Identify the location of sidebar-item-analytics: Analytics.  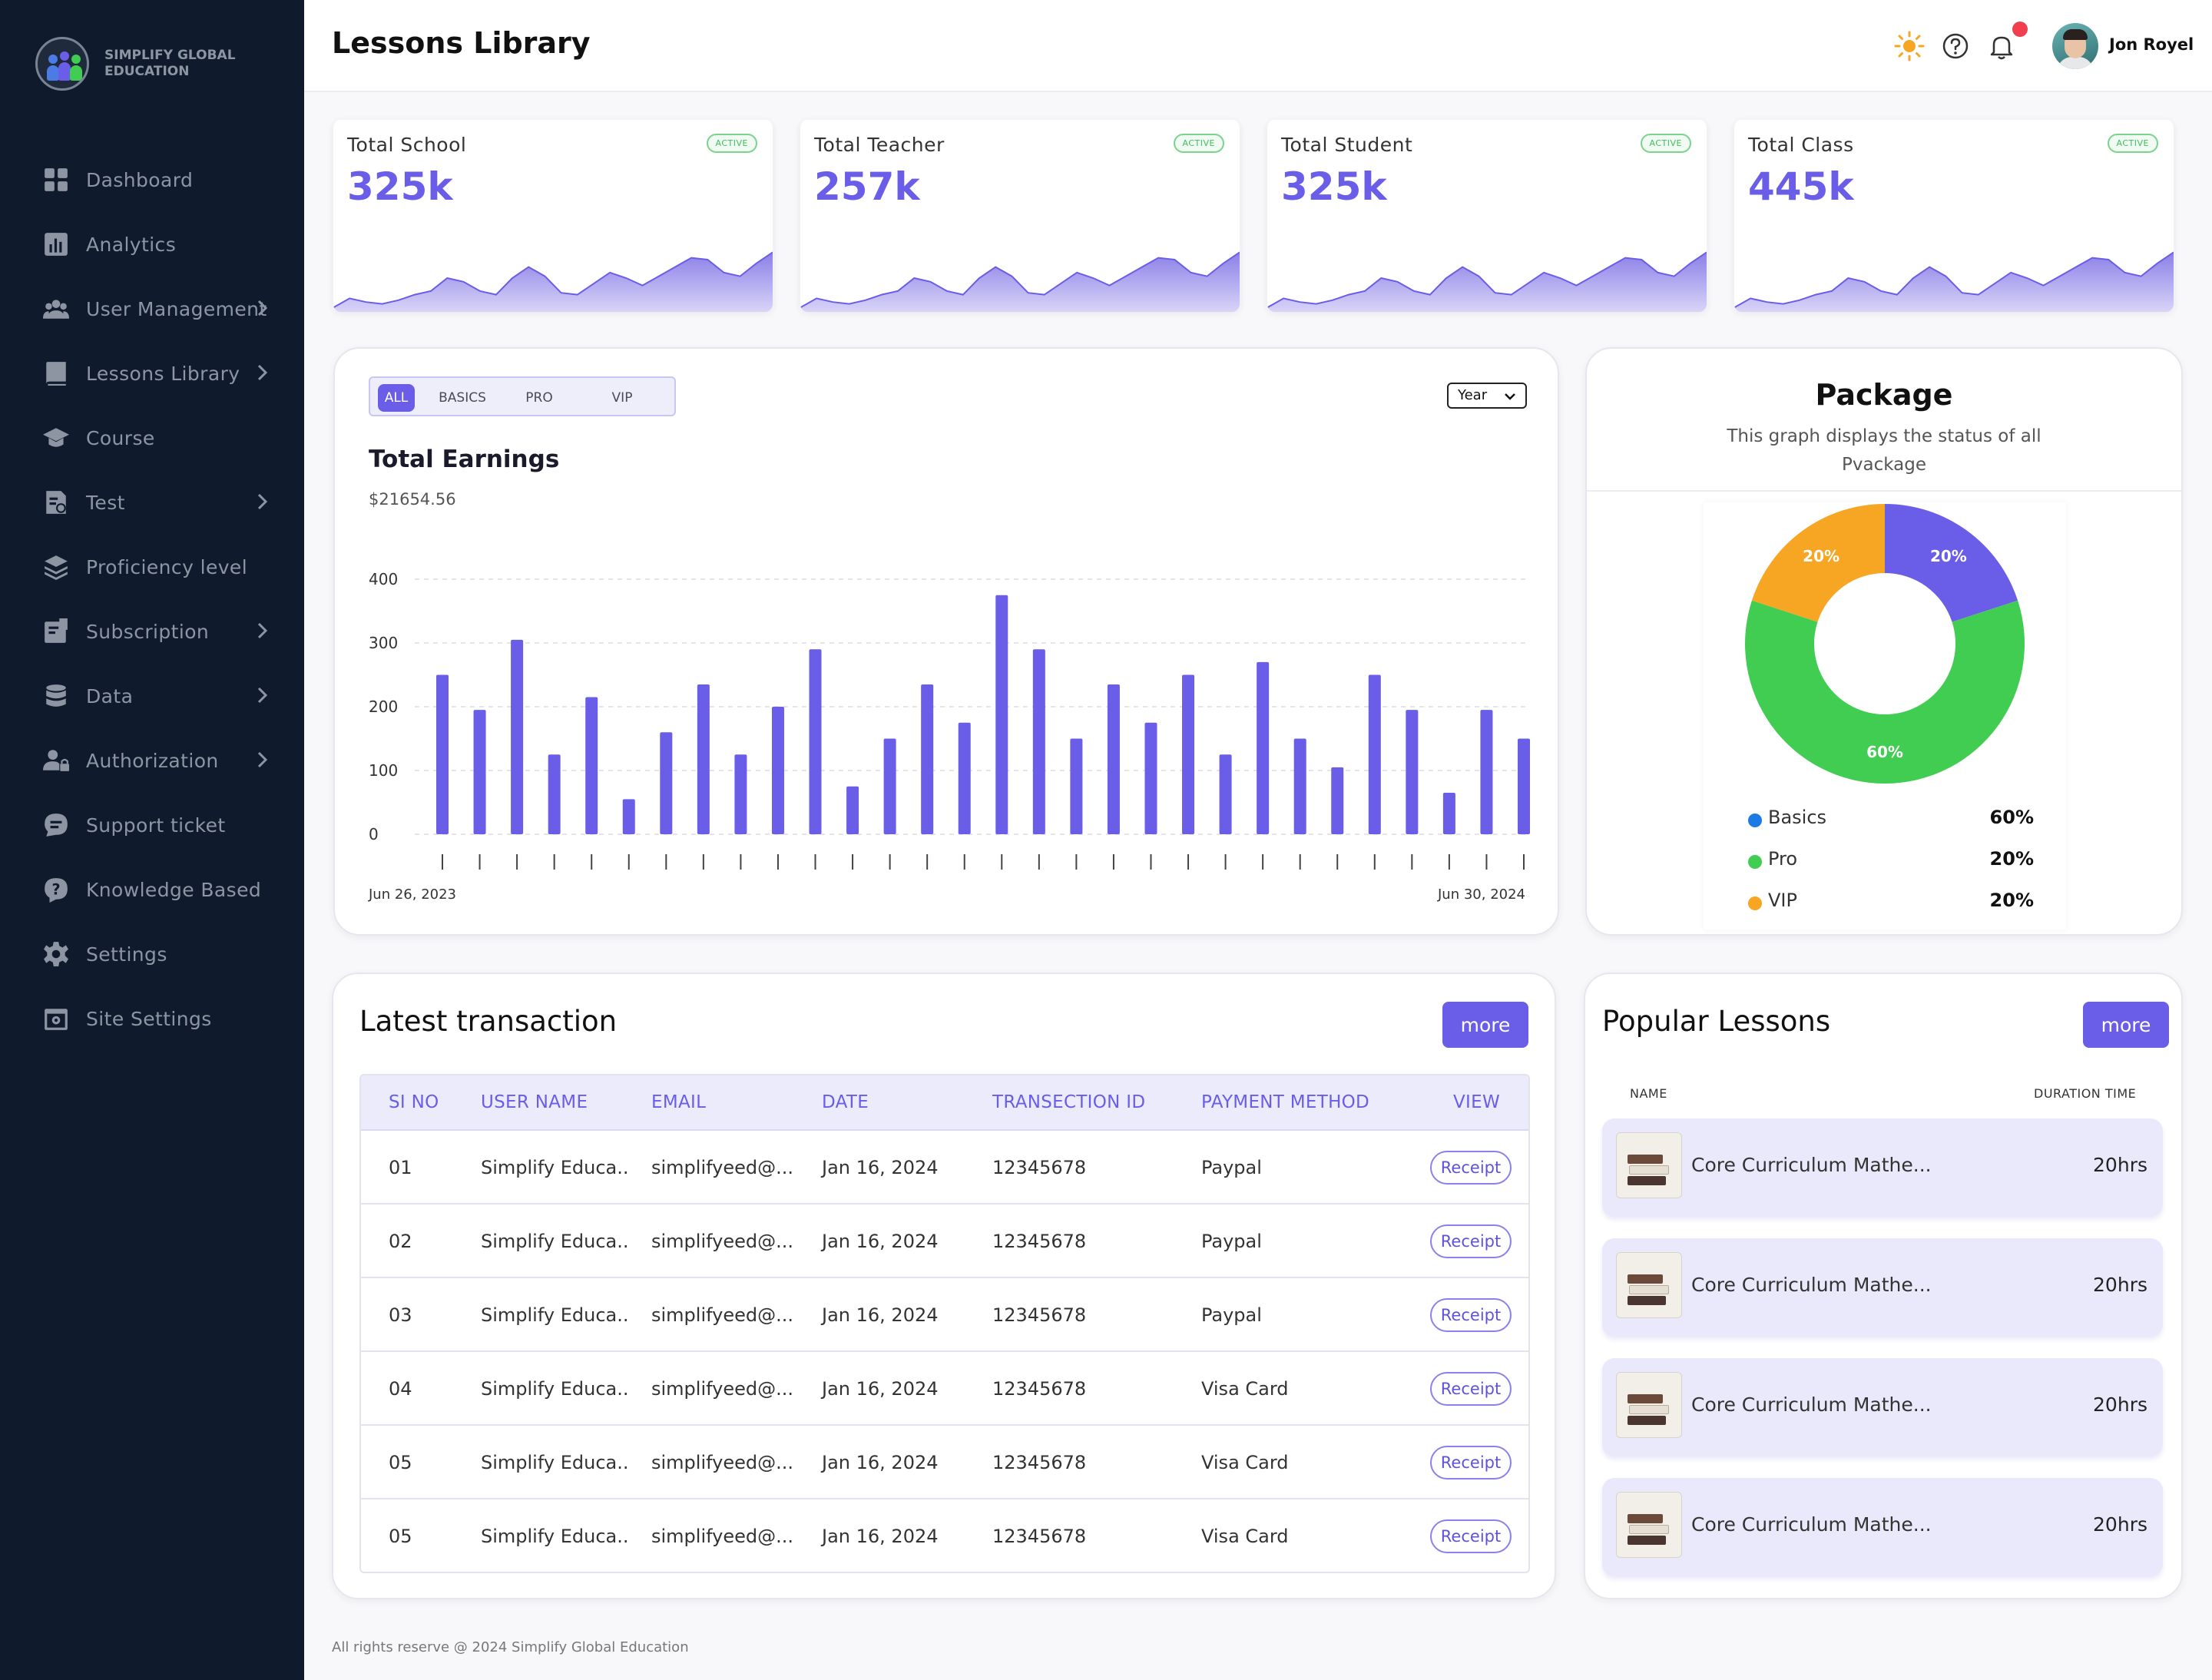
(152, 245).